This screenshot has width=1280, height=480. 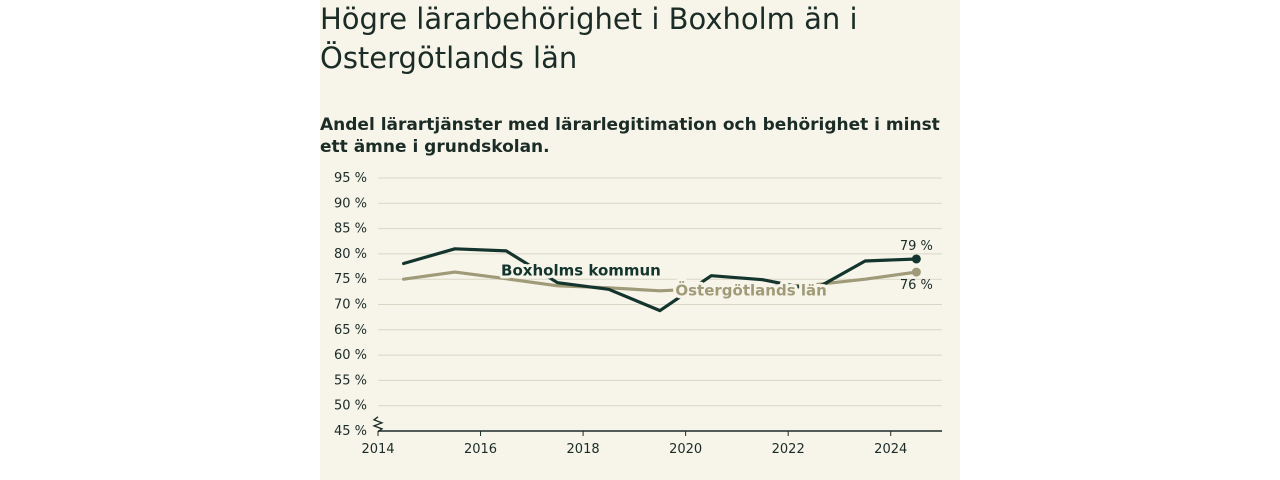 I want to click on series-label-boxholm-halo: Boxholms kommun, so click(x=581, y=271).